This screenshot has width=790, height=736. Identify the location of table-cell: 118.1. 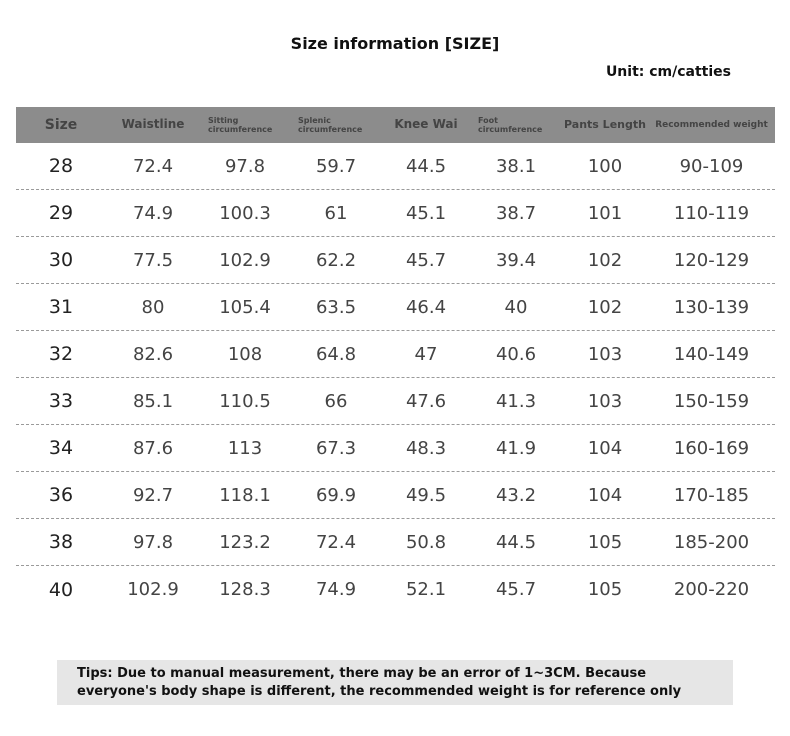
(245, 495).